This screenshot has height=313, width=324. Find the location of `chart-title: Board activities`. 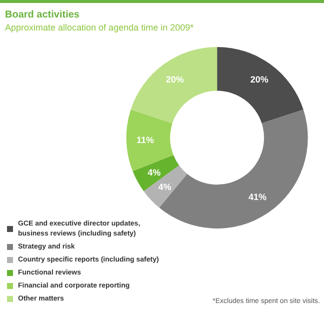

chart-title: Board activities is located at coordinates (42, 15).